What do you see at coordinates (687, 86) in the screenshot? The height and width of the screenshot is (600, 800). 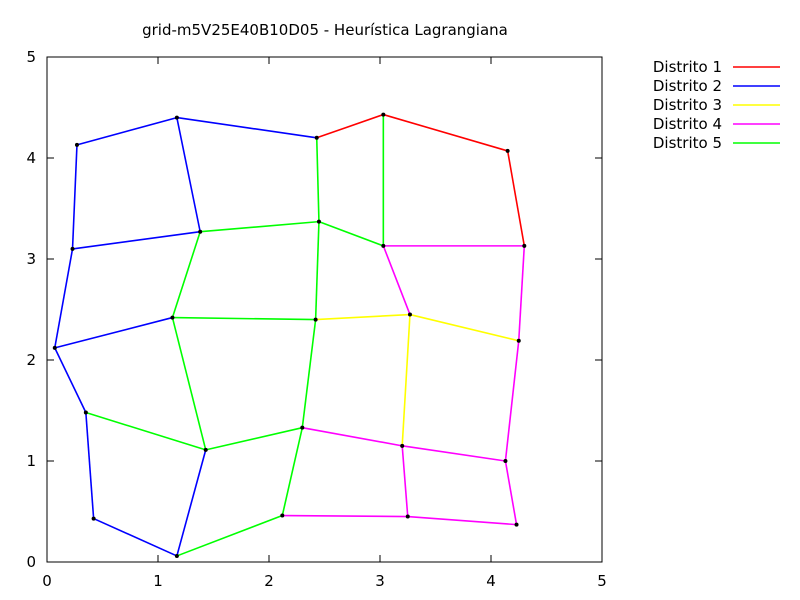 I see `legend-label-2: Distrito 2` at bounding box center [687, 86].